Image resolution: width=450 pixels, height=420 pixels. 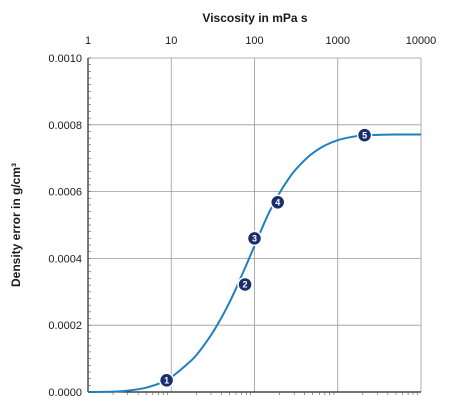 What do you see at coordinates (65, 326) in the screenshot?
I see `y-tick-label: 0.0002` at bounding box center [65, 326].